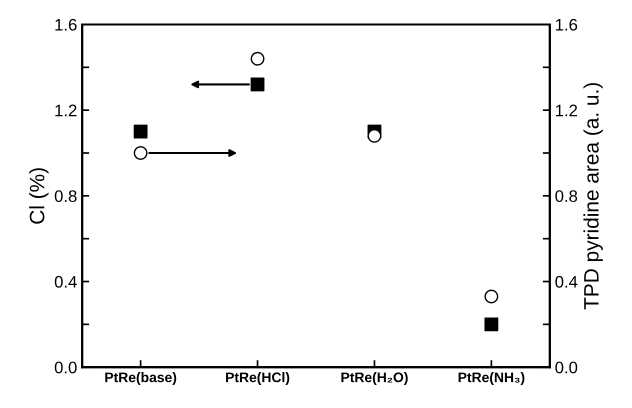 The height and width of the screenshot is (408, 632). Describe the element at coordinates (140, 379) in the screenshot. I see `x-tick-label: PtRe(base)` at that location.